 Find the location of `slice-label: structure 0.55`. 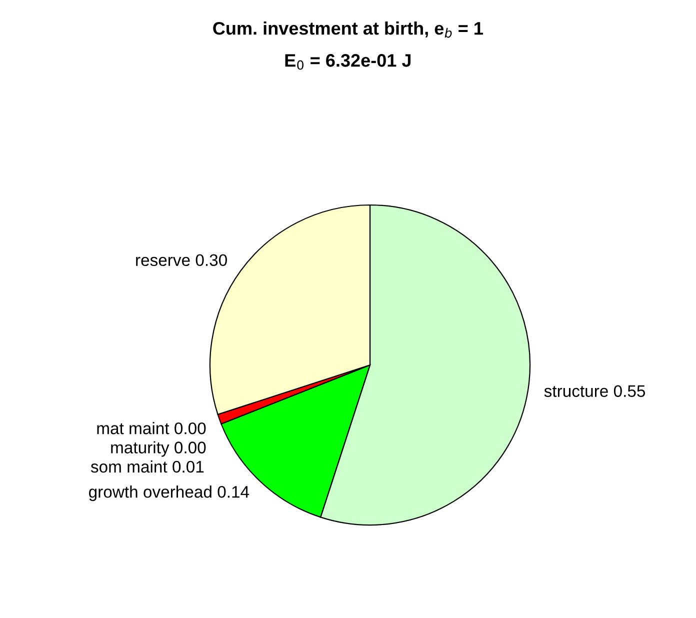

slice-label: structure 0.55 is located at coordinates (595, 391).